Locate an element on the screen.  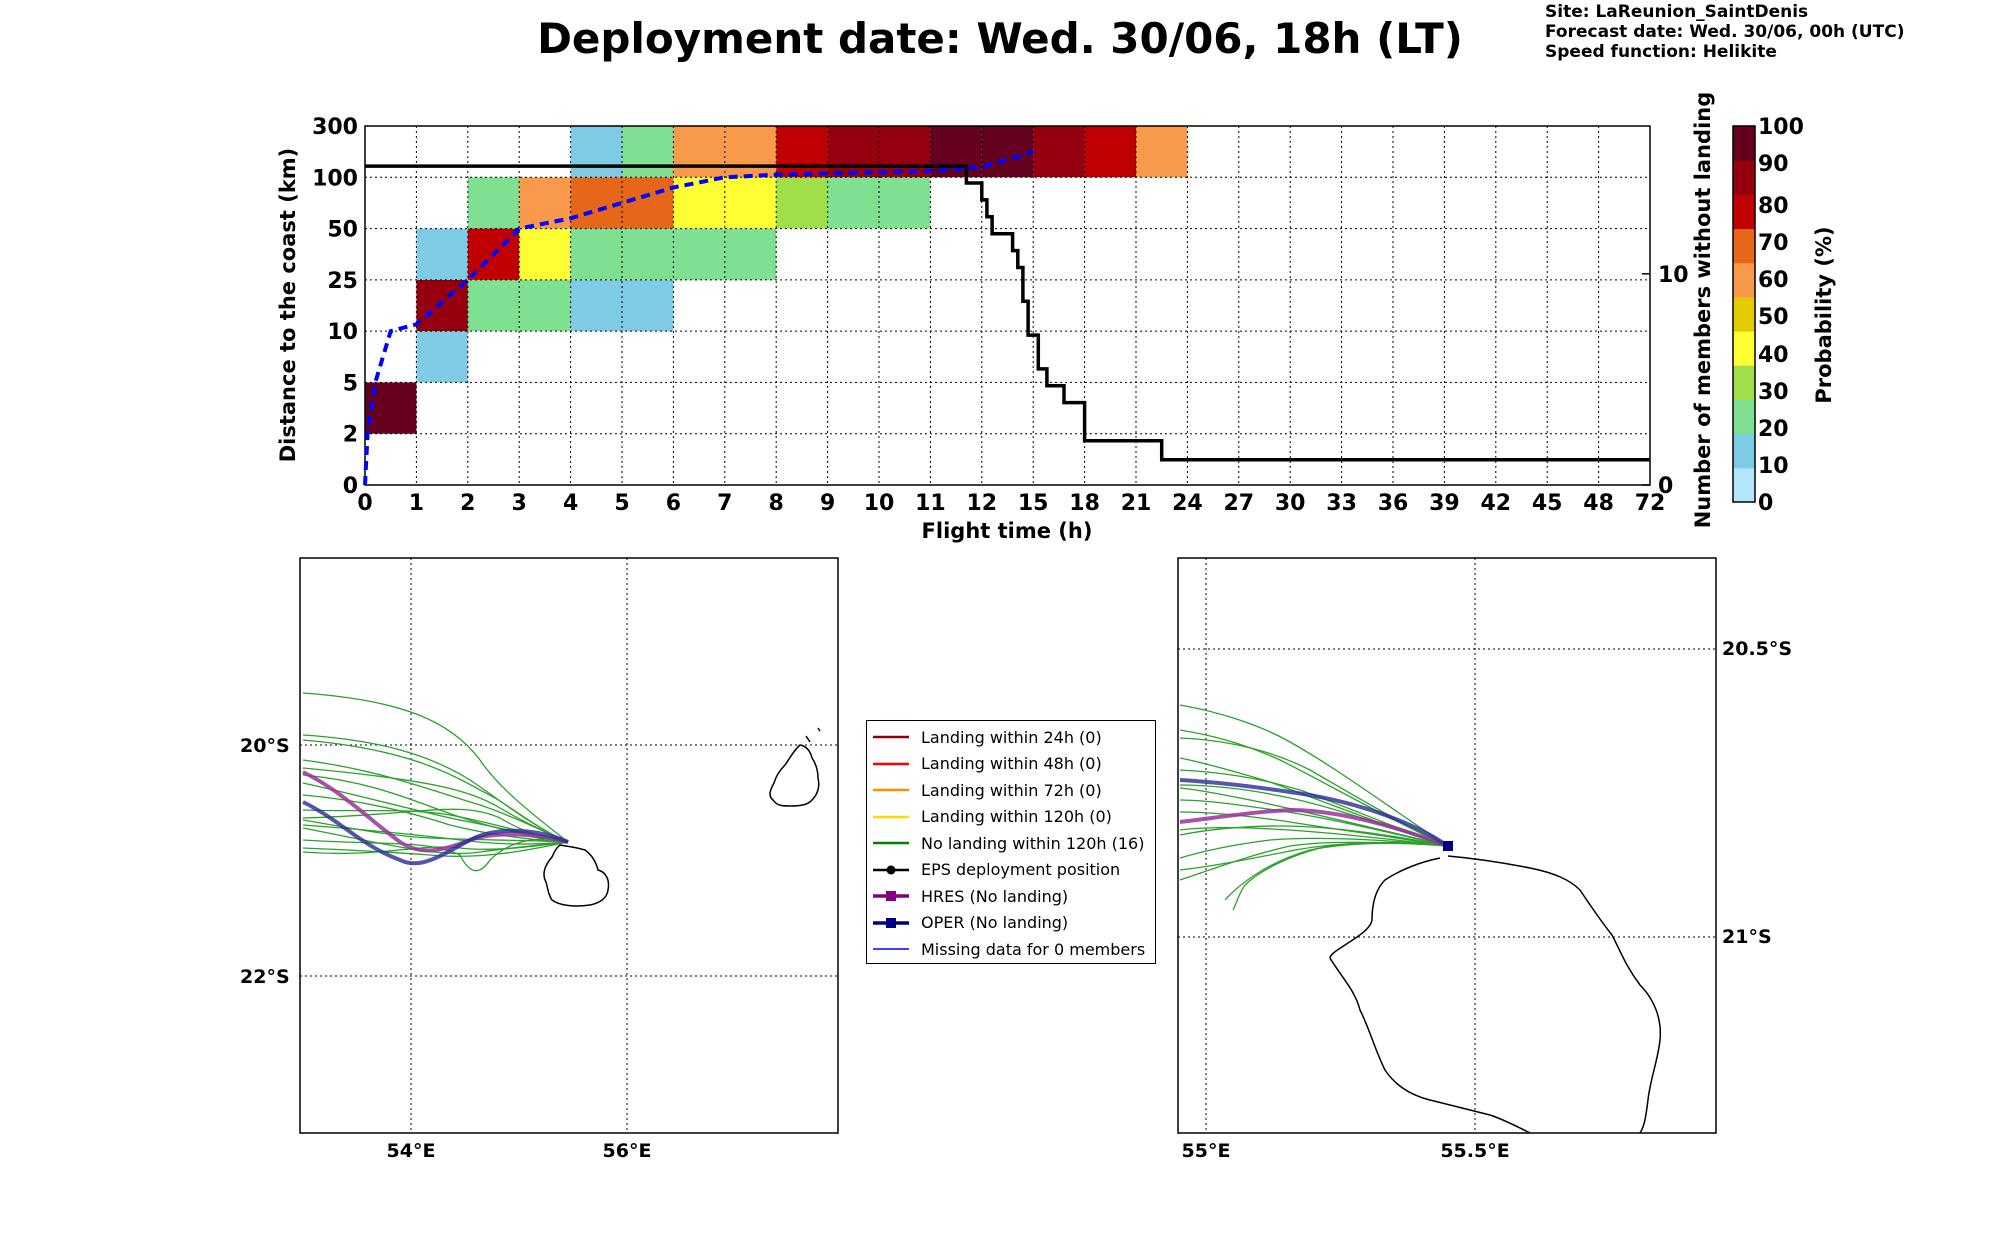
legend-label: Landing within 72h (0) is located at coordinates (1011, 790).